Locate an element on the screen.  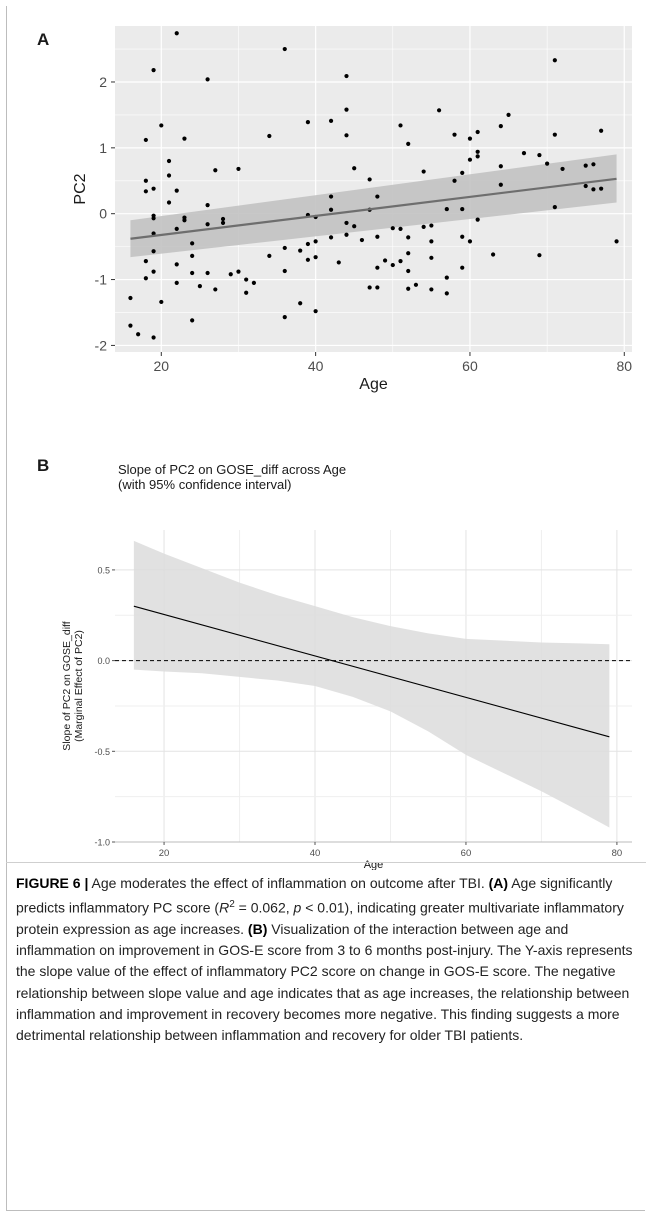
y-tick-label: 0.5 is located at coordinates (103, 570).